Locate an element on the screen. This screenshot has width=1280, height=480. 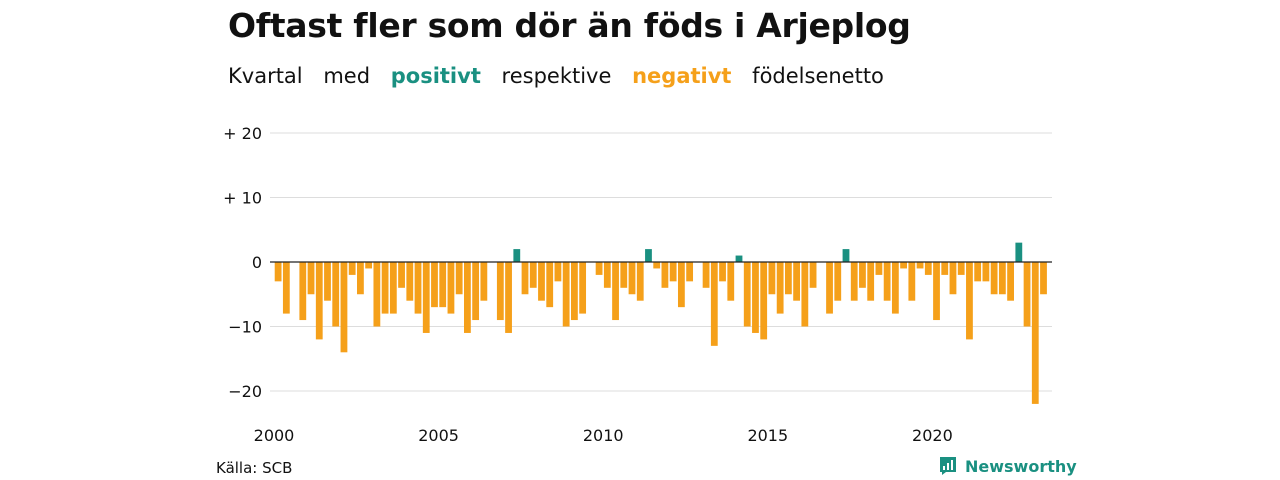
bar-2014-q2 is located at coordinates (747, 294).